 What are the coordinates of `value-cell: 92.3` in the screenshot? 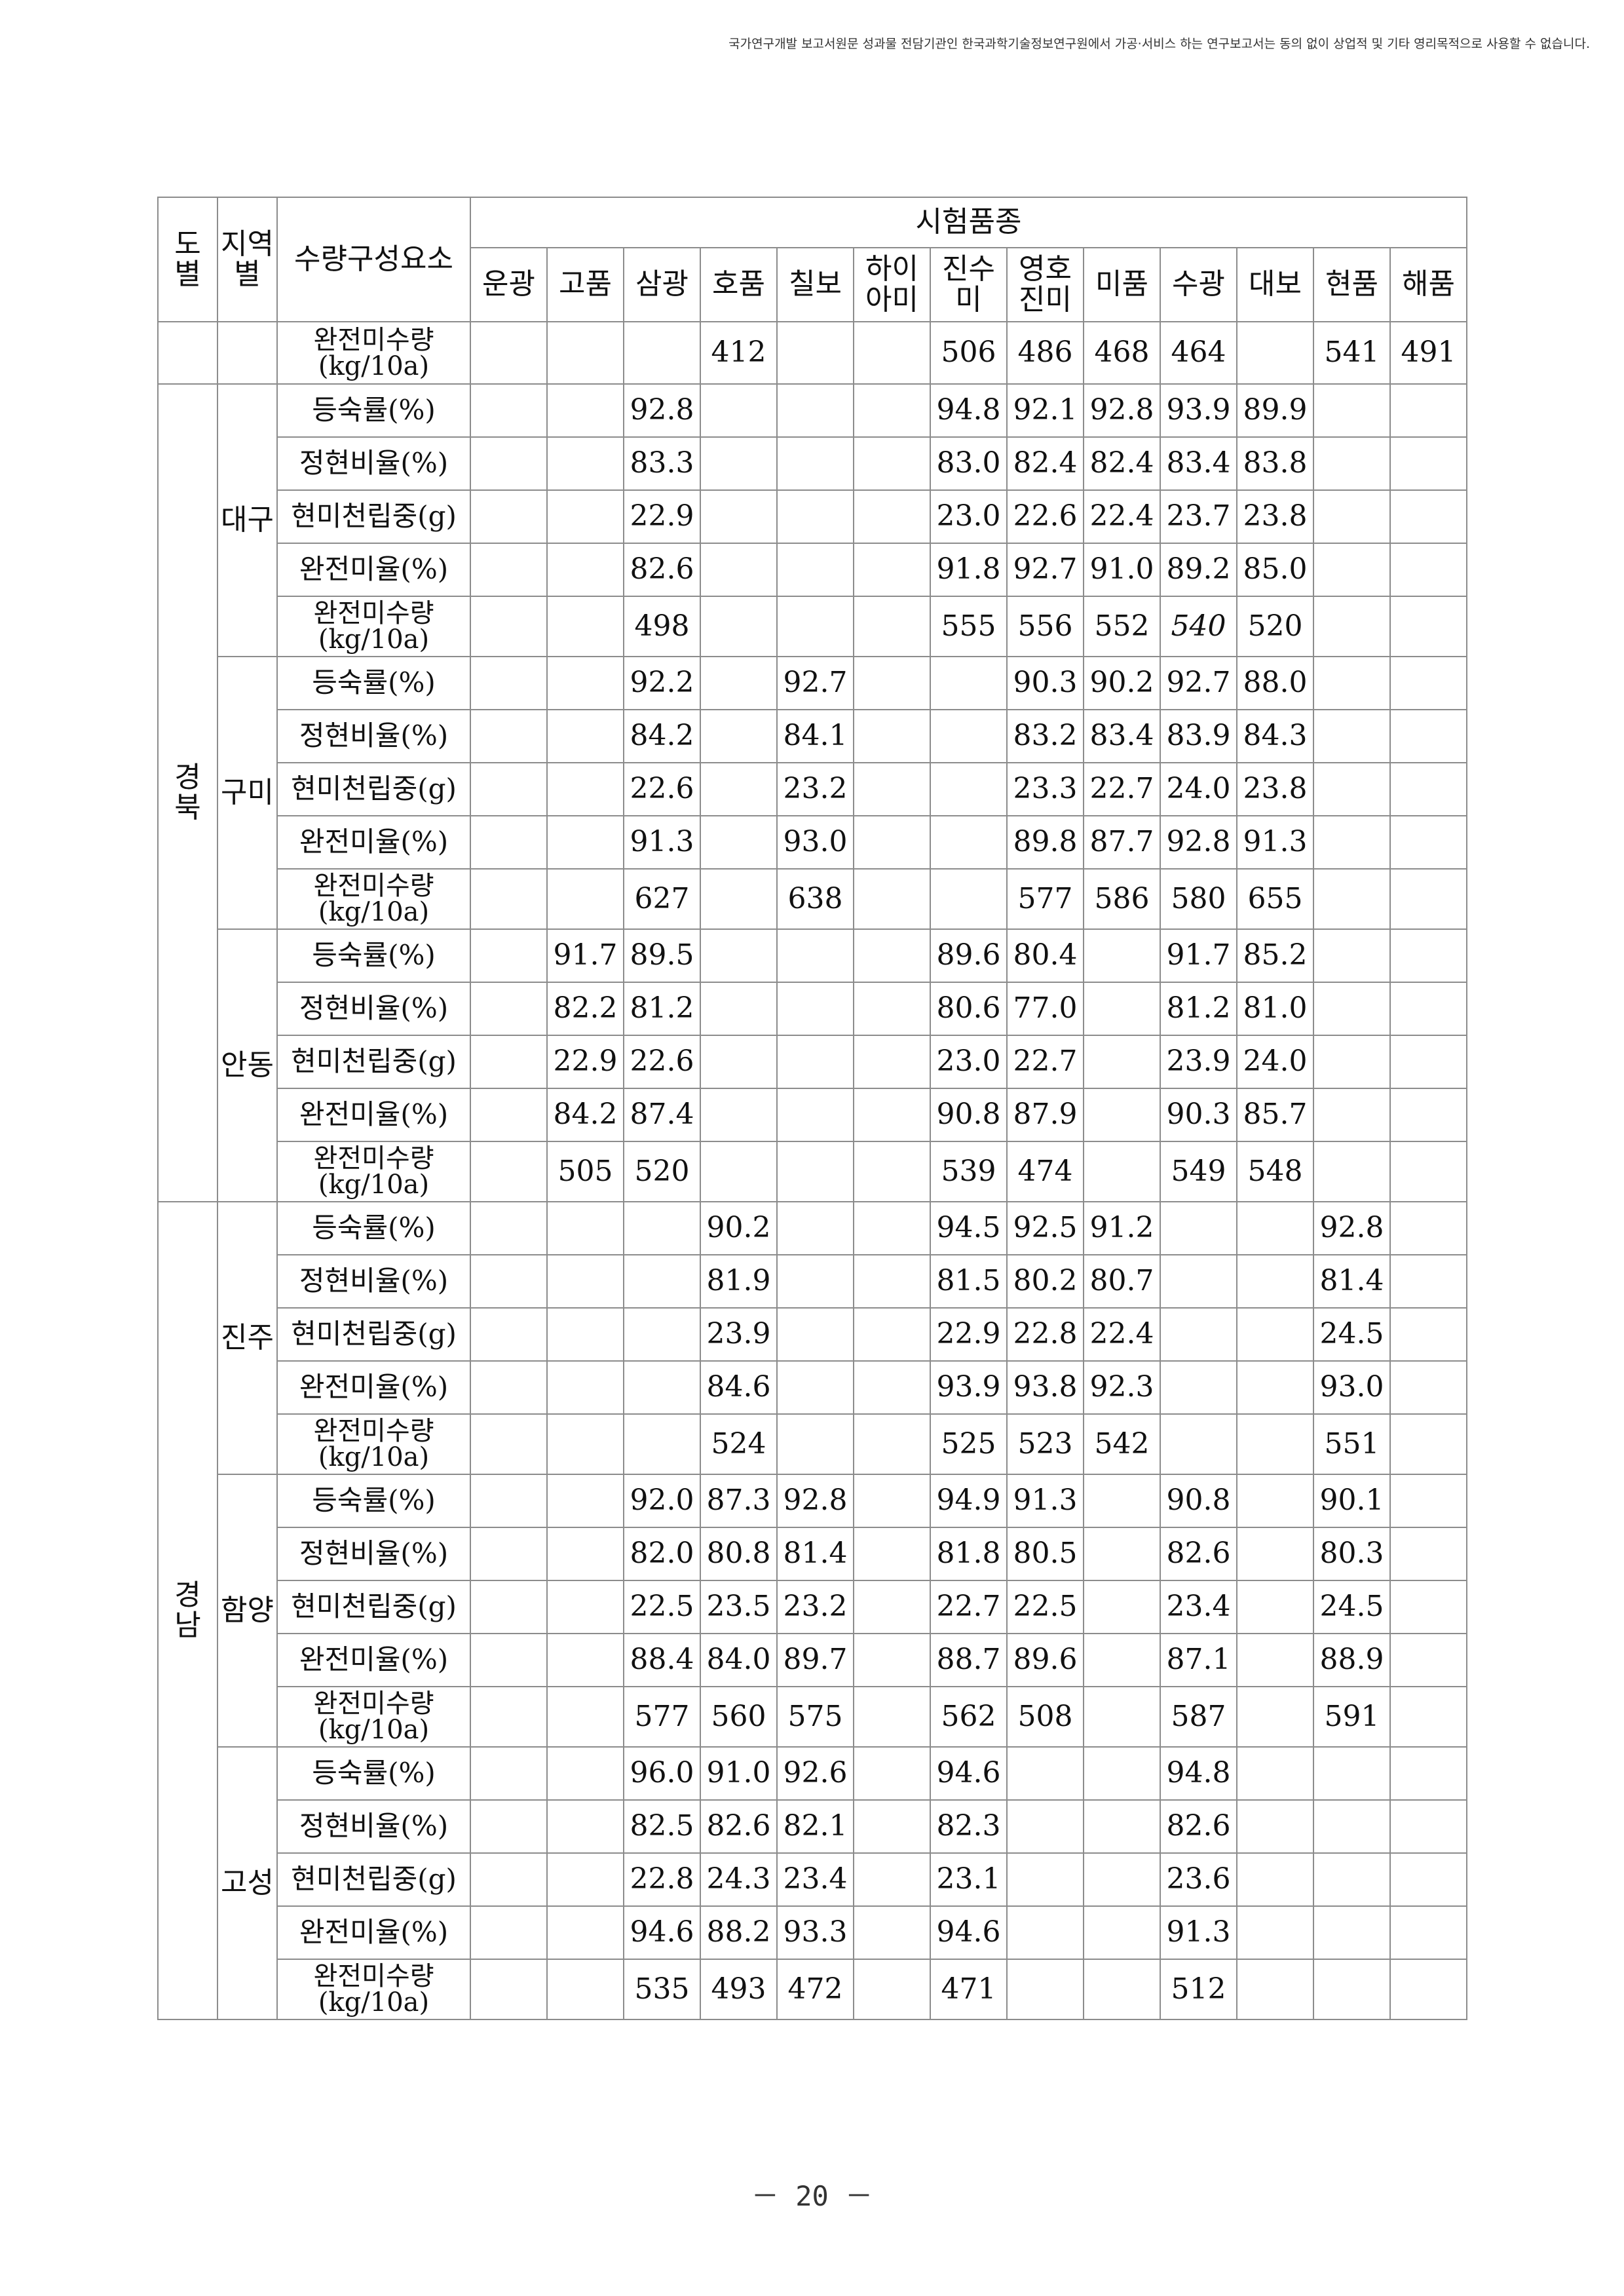 It's located at (1122, 1387).